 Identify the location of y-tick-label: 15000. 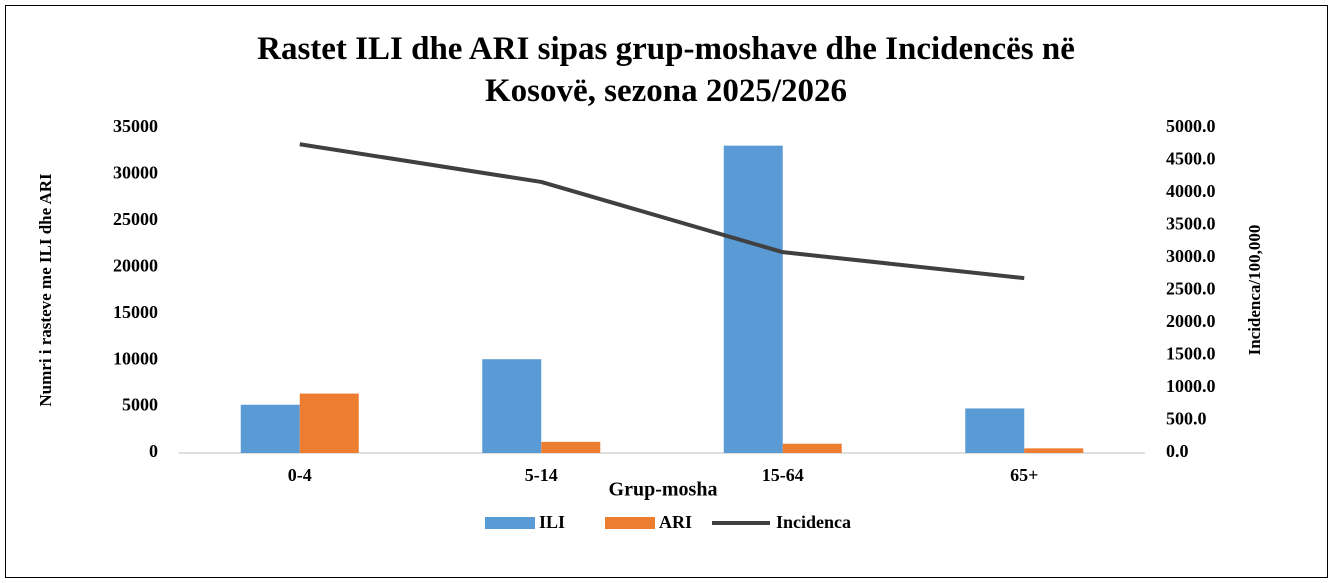
(135, 312).